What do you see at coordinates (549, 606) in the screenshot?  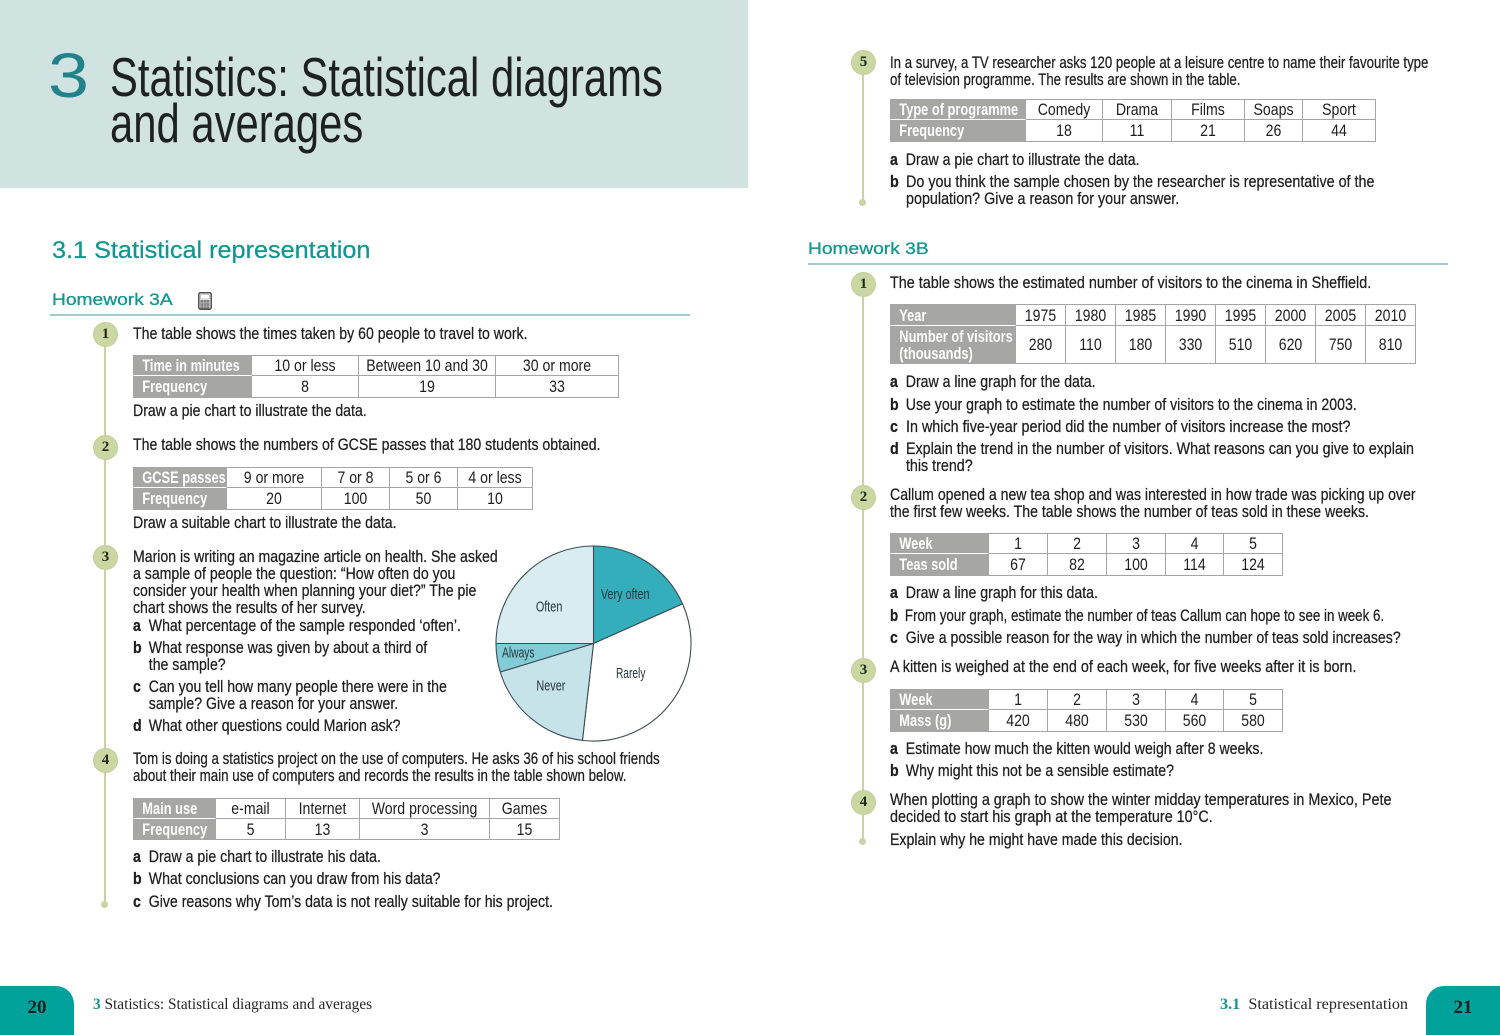 I see `svg-text: Often` at bounding box center [549, 606].